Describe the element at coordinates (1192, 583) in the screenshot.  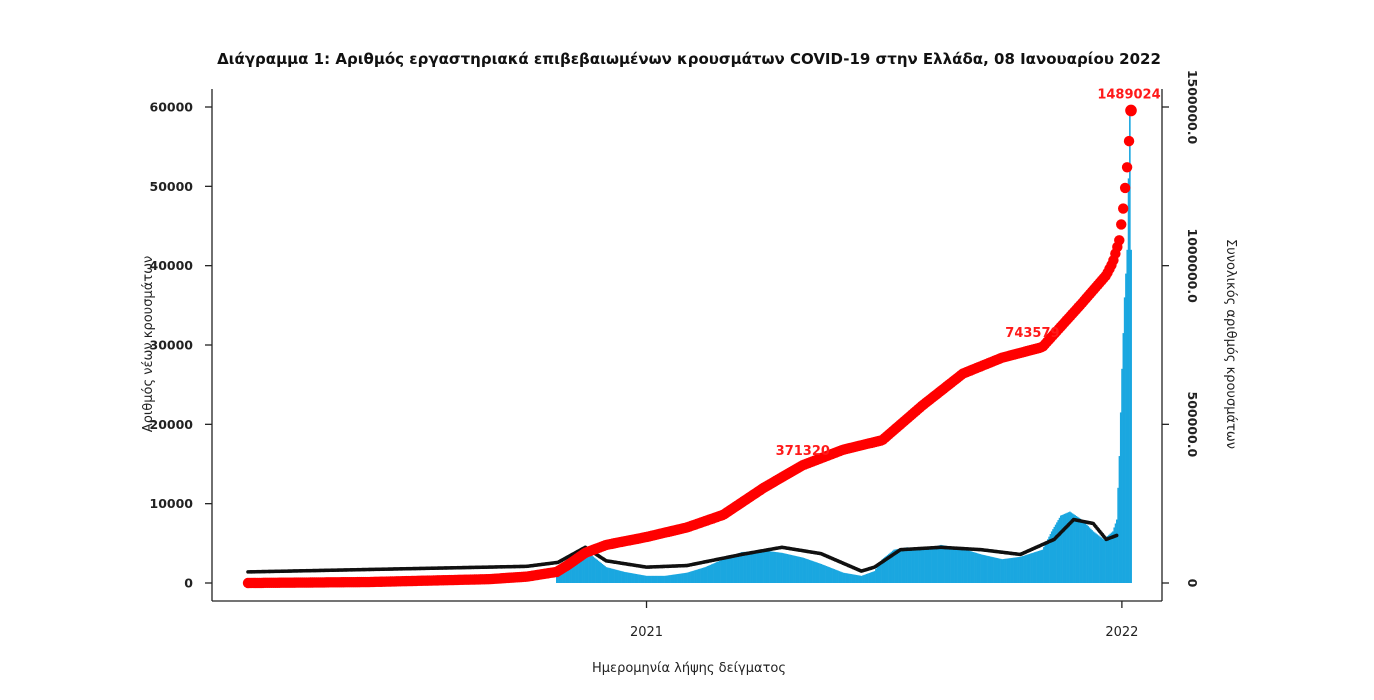
I see `right-tick-label: 0` at that location.